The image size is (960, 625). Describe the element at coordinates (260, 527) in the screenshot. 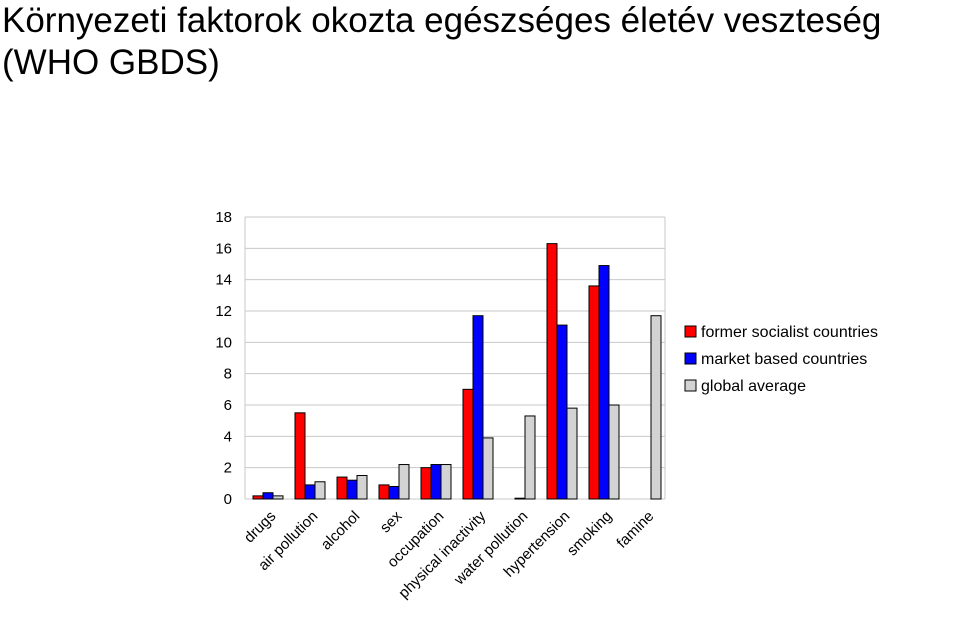

I see `x-tick-label: drugs` at that location.